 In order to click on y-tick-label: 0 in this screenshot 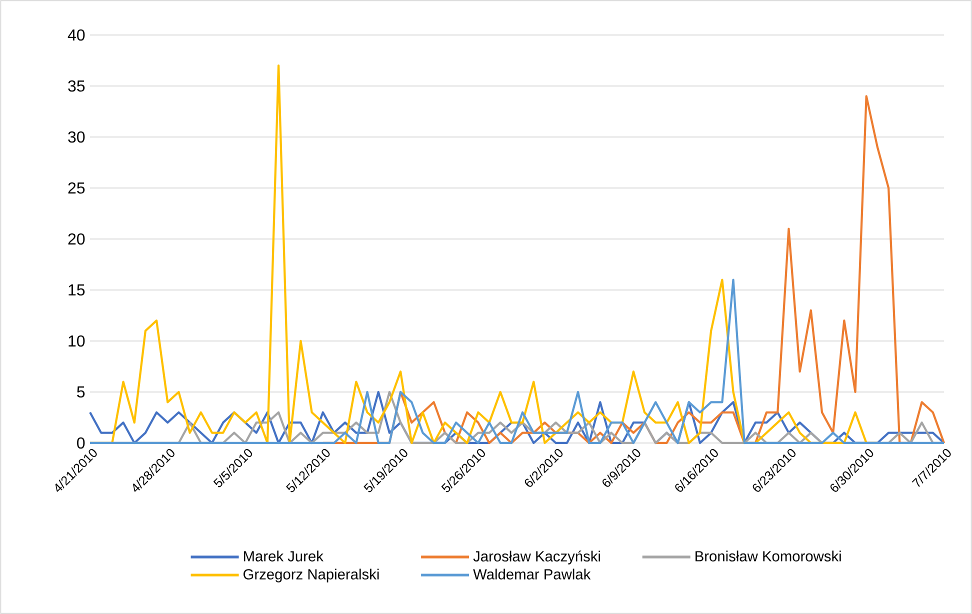, I will do `click(81, 443)`.